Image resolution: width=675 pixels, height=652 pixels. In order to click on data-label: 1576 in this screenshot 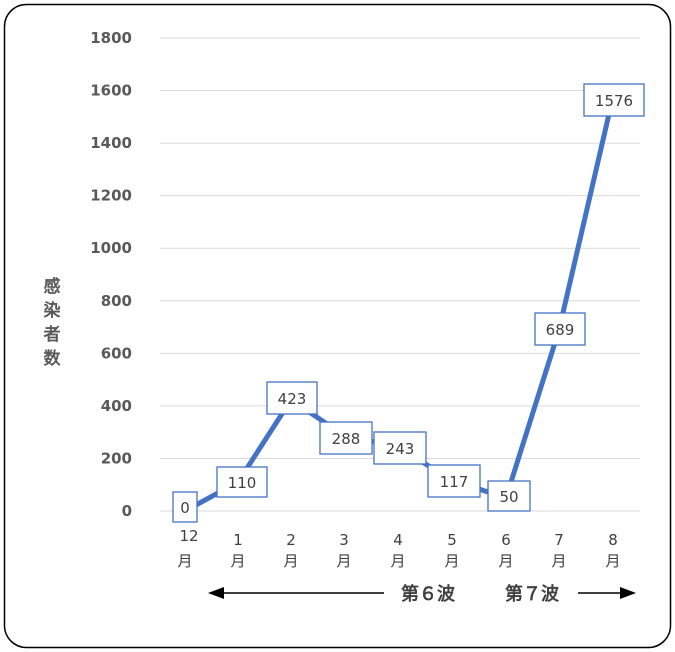, I will do `click(614, 101)`.